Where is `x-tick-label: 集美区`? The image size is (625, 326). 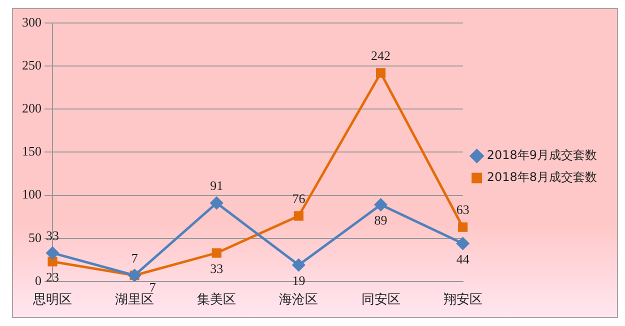 x-tick-label: 集美区 is located at coordinates (216, 300).